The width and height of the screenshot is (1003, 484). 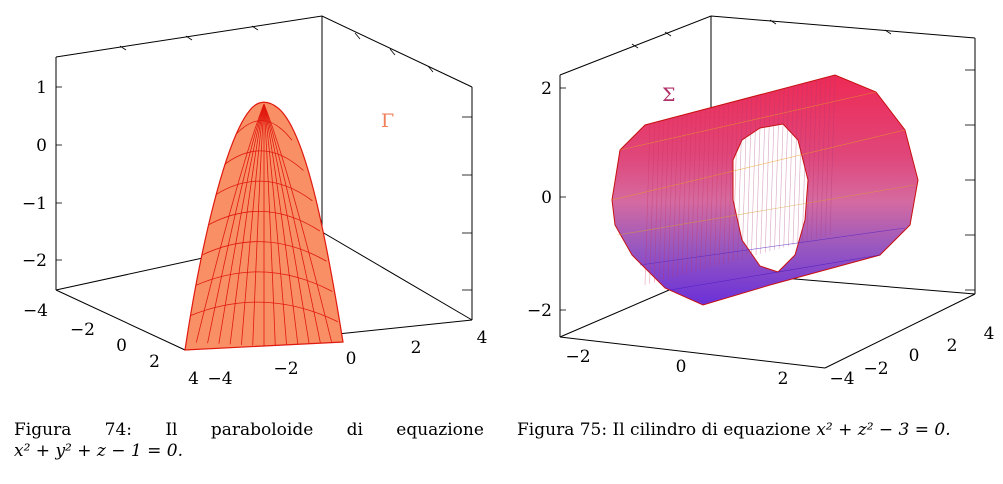 What do you see at coordinates (664, 430) in the screenshot?
I see `caption-text: Figura 75: Il cilindro di equazione` at bounding box center [664, 430].